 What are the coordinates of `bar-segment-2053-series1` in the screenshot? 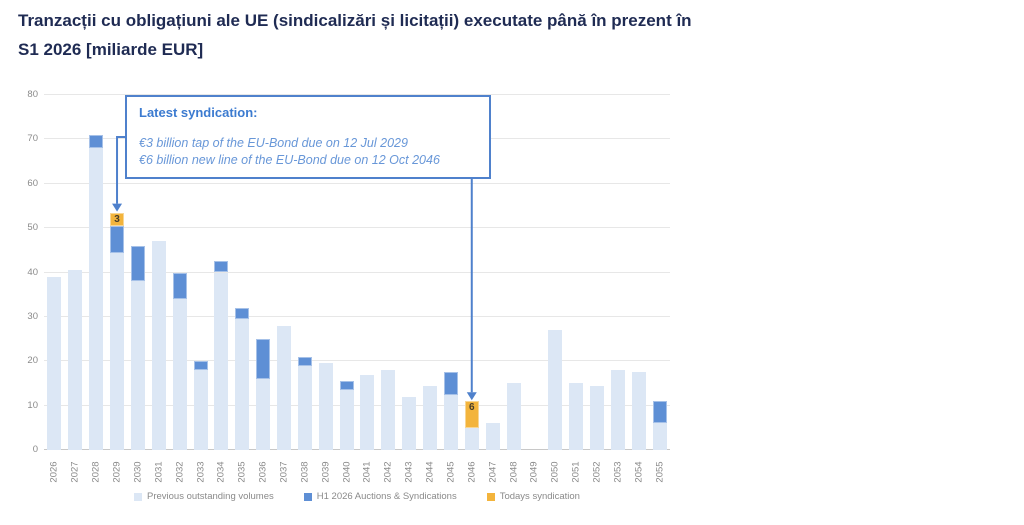 It's located at (617, 410).